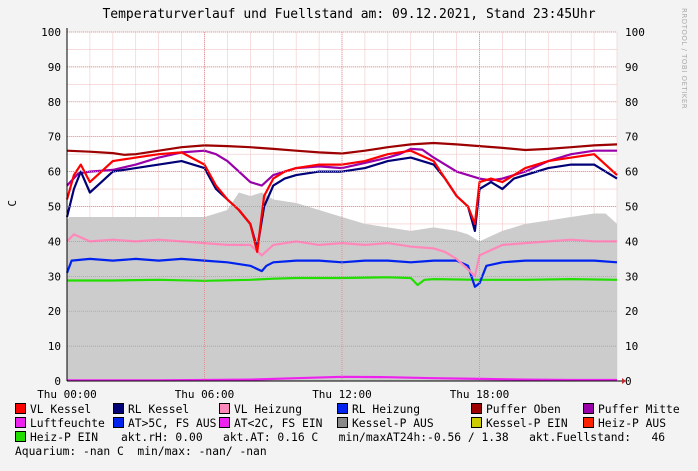  Describe the element at coordinates (684, 59) in the screenshot. I see `rrdtool-watermark: RRDTOOL / TOBI OETIKER` at that location.